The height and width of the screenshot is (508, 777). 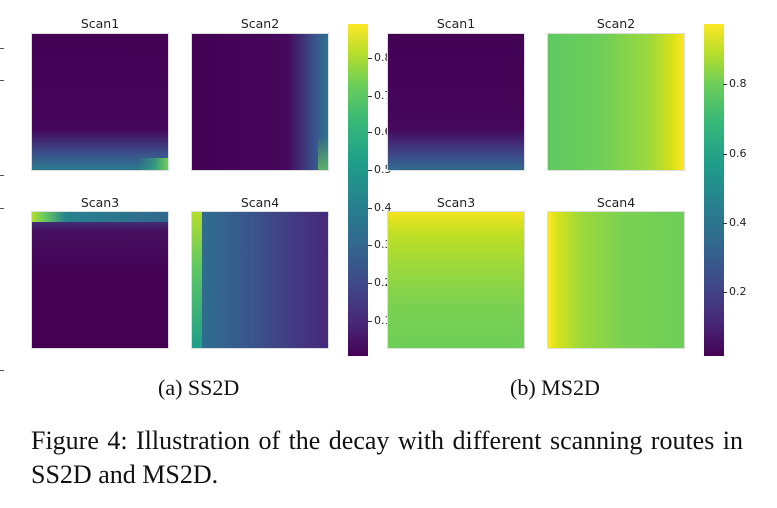 What do you see at coordinates (358, 190) in the screenshot?
I see `colorbar-ss2d` at bounding box center [358, 190].